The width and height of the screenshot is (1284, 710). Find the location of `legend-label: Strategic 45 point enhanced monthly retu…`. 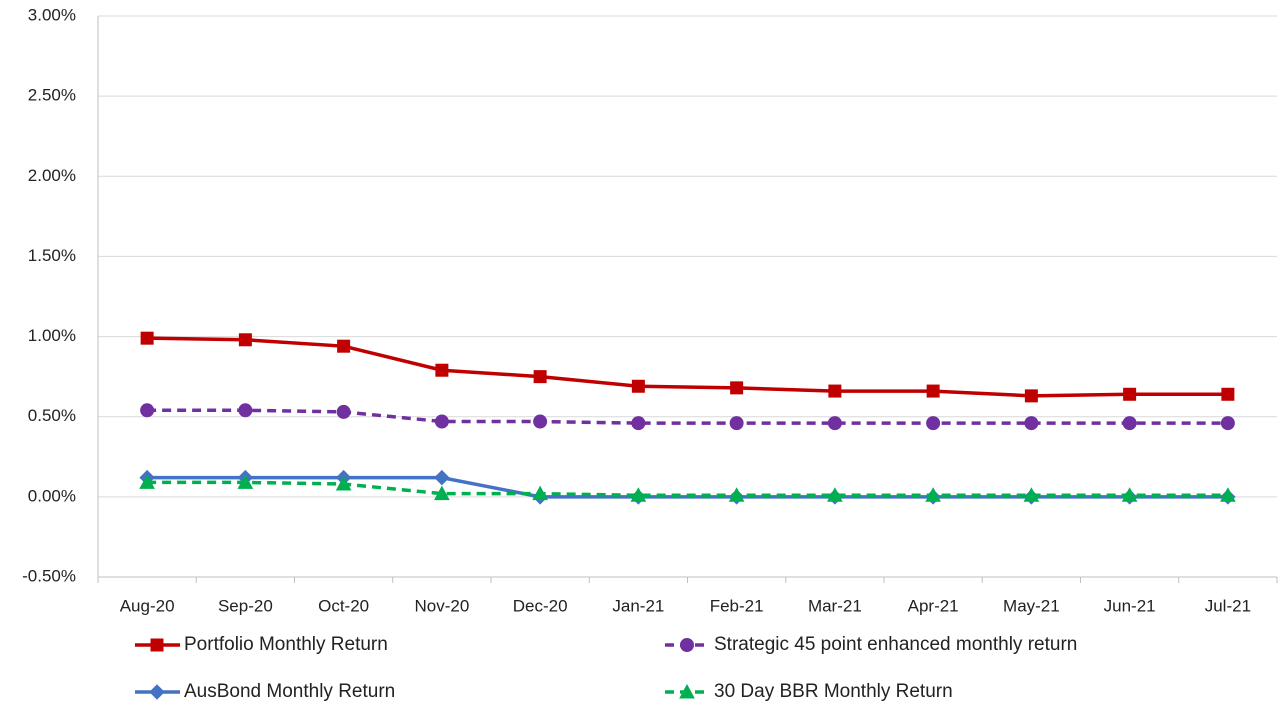

legend-label: Strategic 45 point enhanced monthly retu… is located at coordinates (895, 644).